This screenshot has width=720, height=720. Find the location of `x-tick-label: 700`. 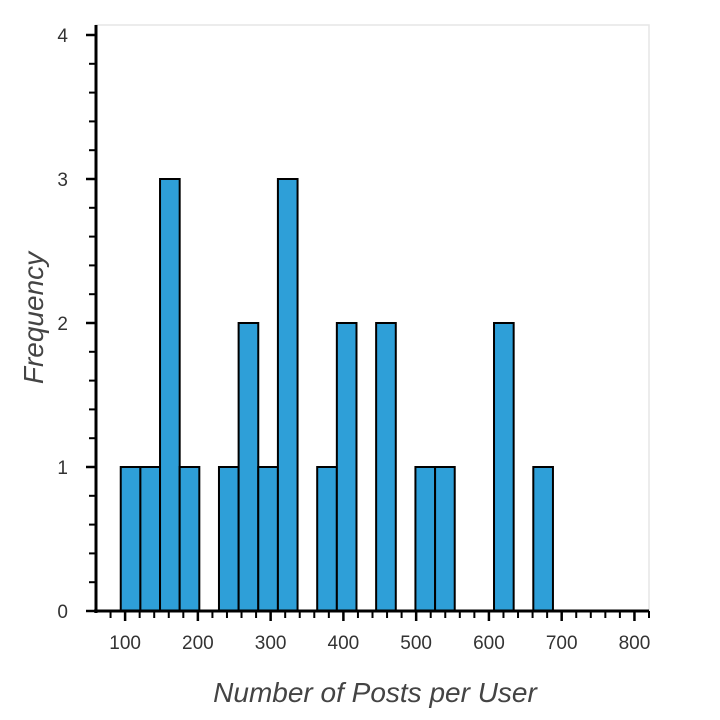

x-tick-label: 700 is located at coordinates (562, 643).